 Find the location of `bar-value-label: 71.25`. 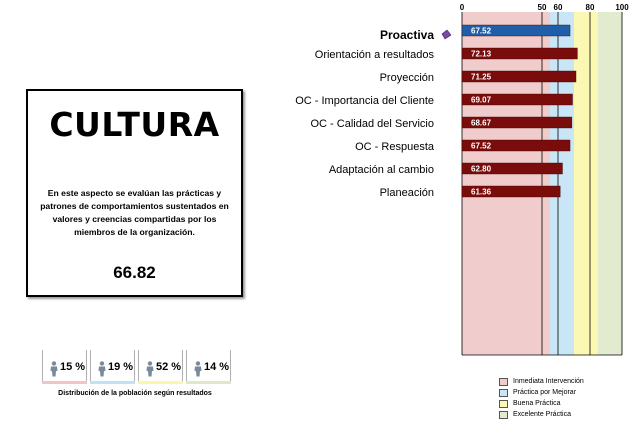

bar-value-label: 71.25 is located at coordinates (481, 77).